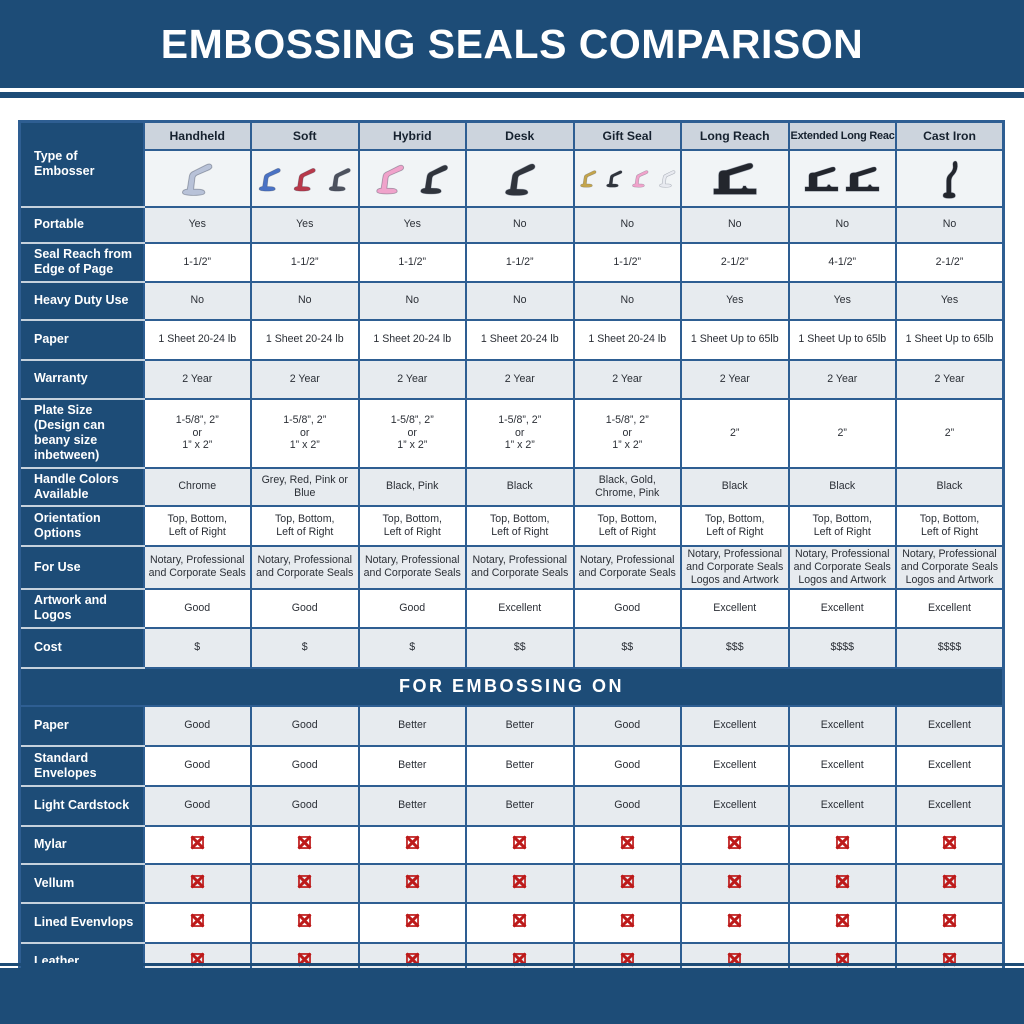 This screenshot has height=1024, width=1024. I want to click on cell-vellum-hybrid, so click(412, 883).